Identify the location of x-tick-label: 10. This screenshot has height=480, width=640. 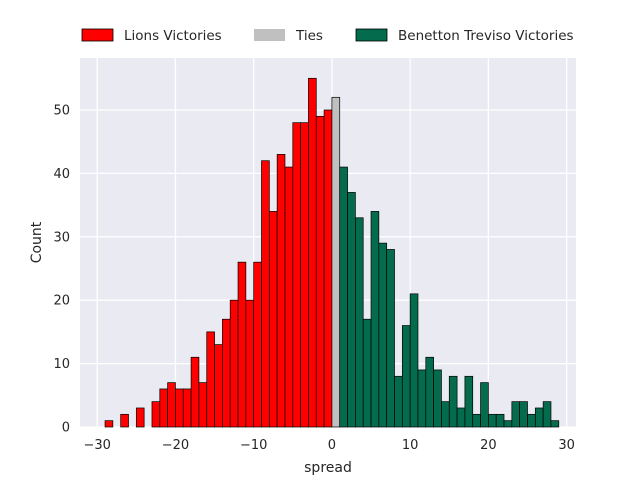
(410, 445).